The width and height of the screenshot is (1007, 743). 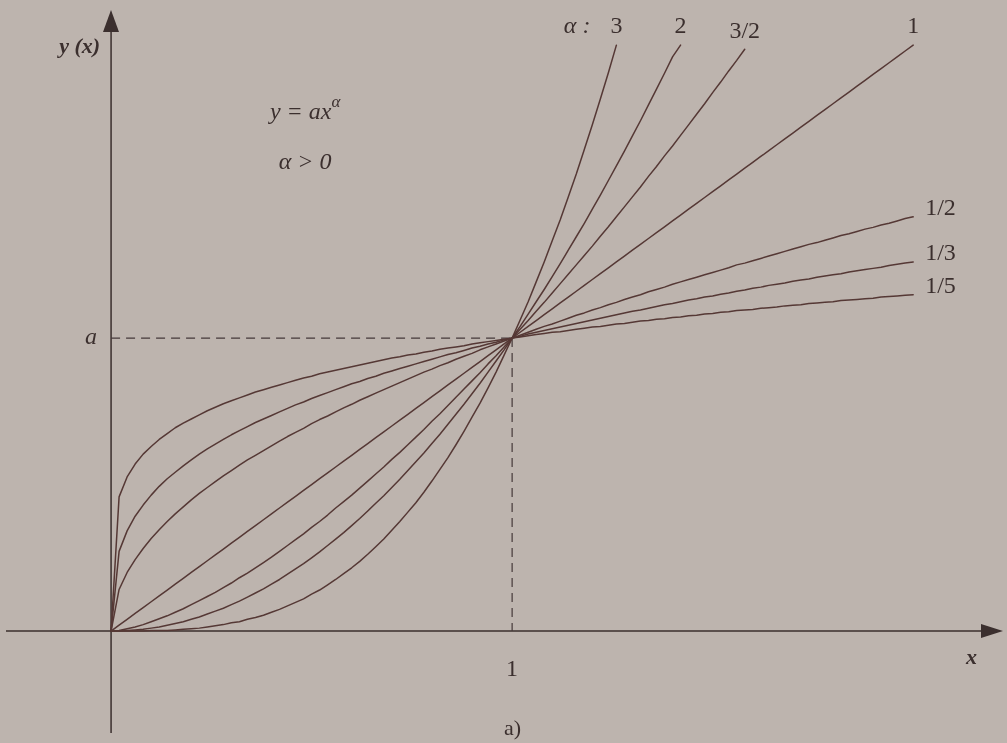 I want to click on text: 1, so click(x=512, y=668).